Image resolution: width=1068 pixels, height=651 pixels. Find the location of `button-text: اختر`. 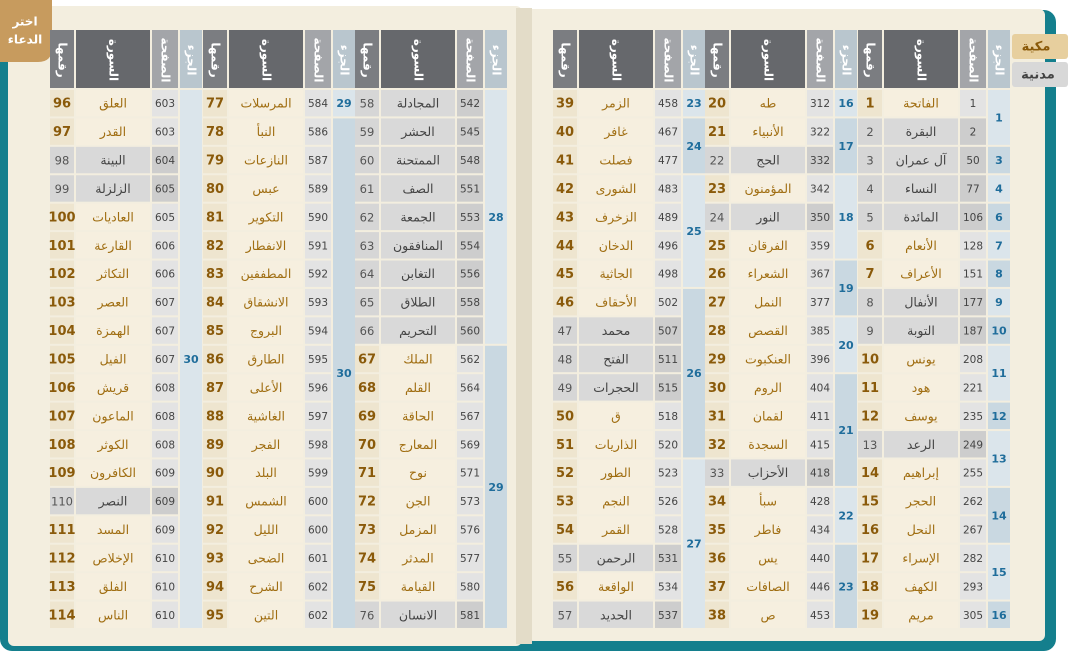

button-text: اختر is located at coordinates (24, 22).